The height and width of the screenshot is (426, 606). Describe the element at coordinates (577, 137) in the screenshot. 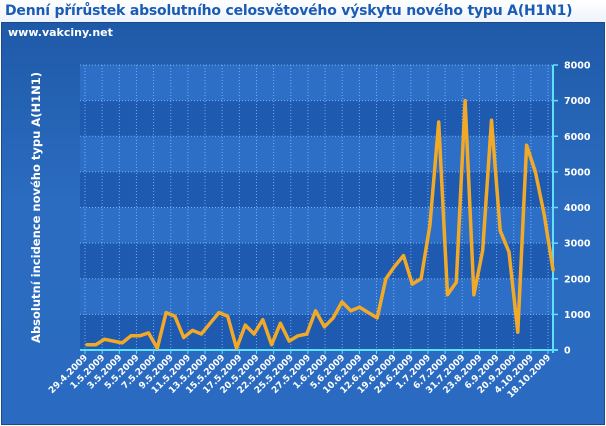

I see `y-tick-label: 6000` at that location.